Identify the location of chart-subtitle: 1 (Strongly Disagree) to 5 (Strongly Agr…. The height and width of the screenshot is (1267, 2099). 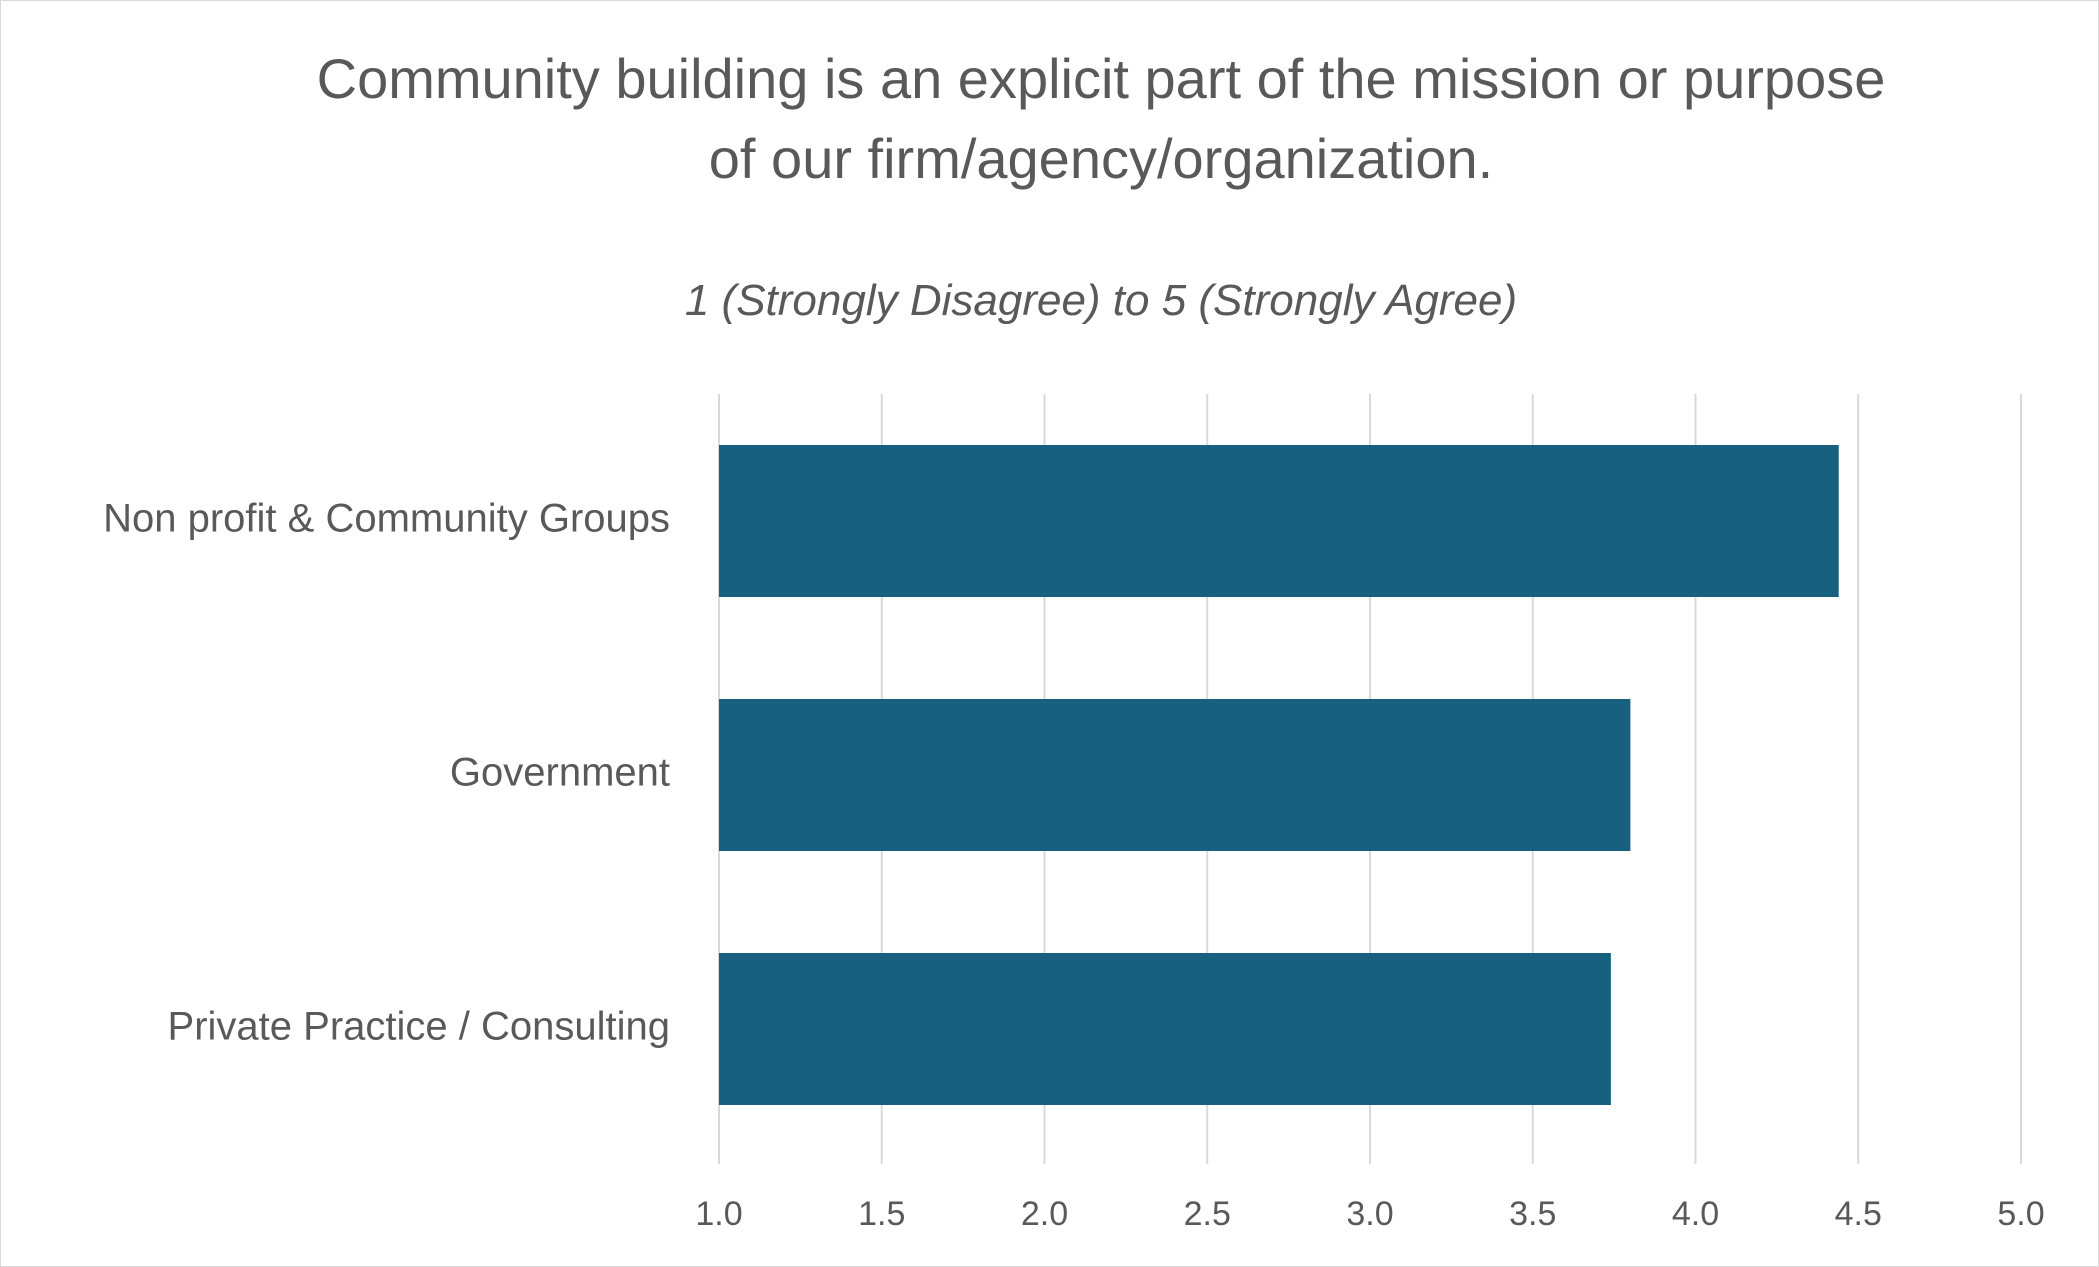
(1101, 300).